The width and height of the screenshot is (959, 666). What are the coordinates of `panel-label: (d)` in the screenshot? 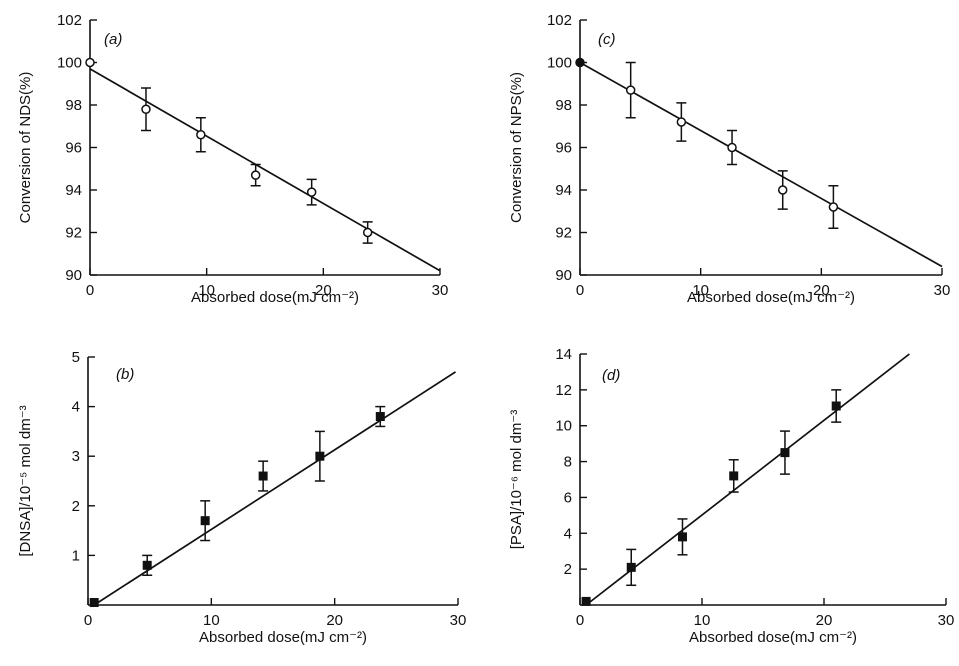 It's located at (611, 375).